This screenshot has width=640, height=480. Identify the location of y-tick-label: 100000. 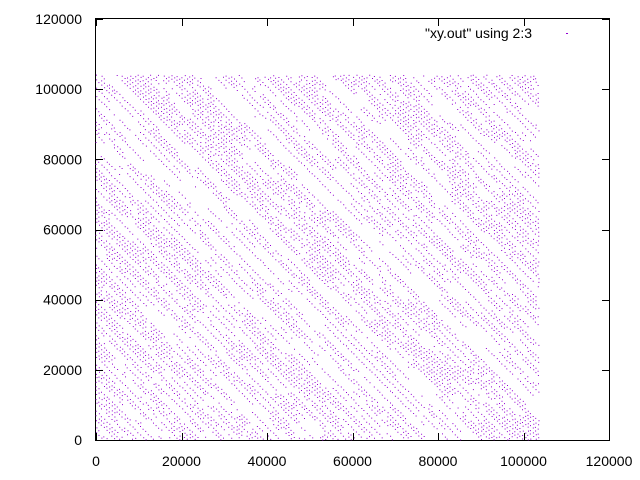
(58, 89).